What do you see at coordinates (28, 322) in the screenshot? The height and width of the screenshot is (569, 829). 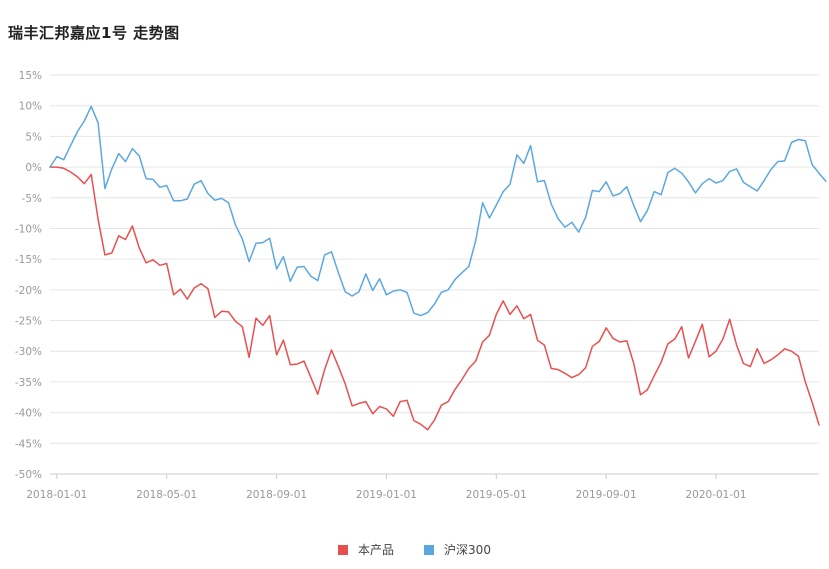 I see `y-tick-label: -25%` at bounding box center [28, 322].